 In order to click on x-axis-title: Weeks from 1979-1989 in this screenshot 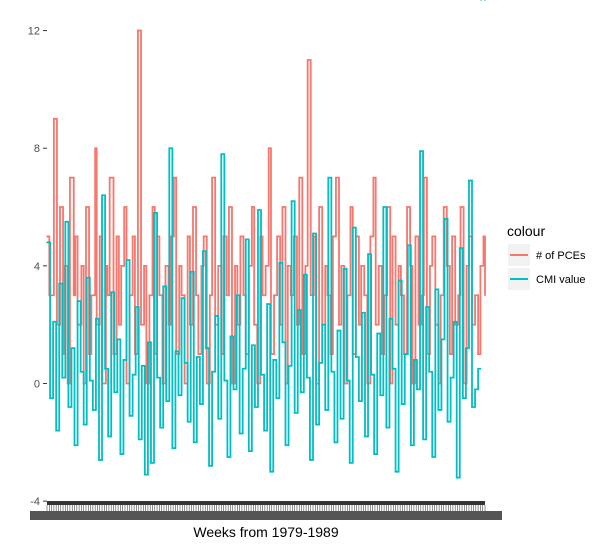, I will do `click(265, 532)`.